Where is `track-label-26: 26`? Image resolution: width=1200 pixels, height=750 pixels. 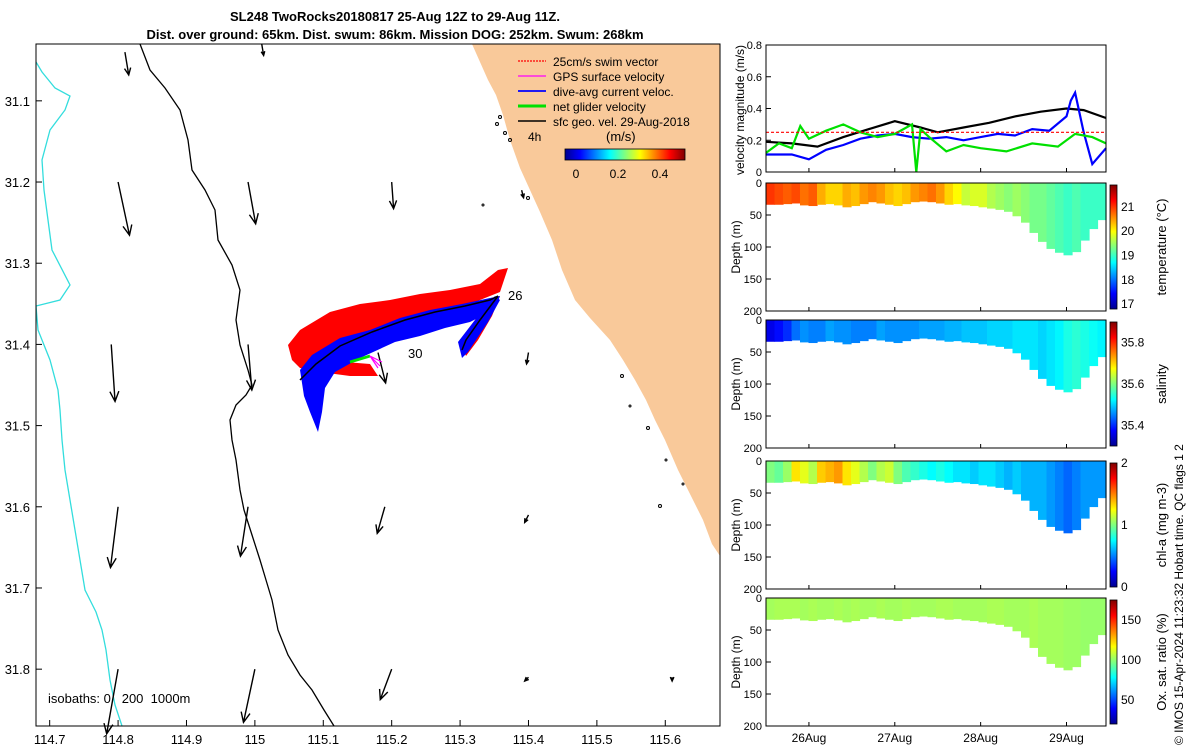 track-label-26: 26 is located at coordinates (515, 295).